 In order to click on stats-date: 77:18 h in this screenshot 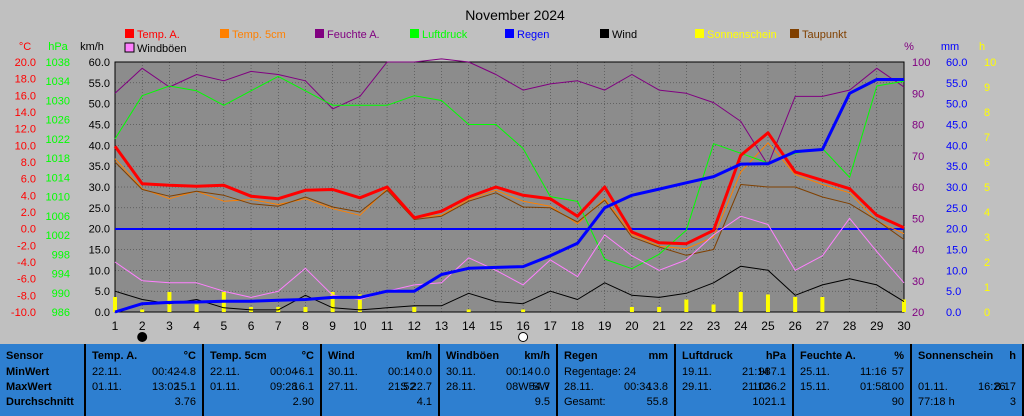, I will do `click(936, 402)`.